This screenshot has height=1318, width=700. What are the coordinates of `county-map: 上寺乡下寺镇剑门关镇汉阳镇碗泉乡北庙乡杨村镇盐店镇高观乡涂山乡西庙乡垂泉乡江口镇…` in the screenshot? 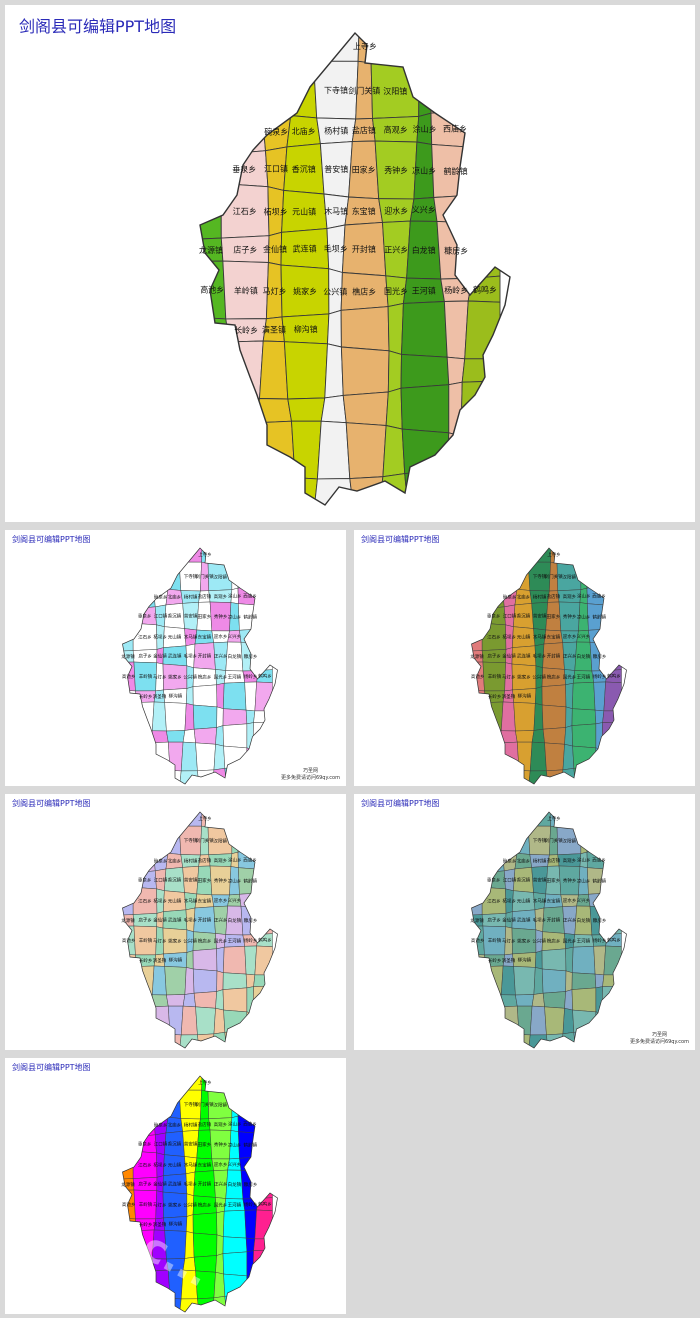 It's located at (548, 930).